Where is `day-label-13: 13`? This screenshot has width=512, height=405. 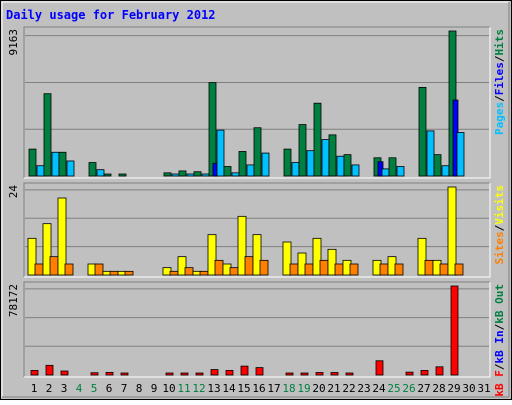 day-label-13: 13 is located at coordinates (213, 388).